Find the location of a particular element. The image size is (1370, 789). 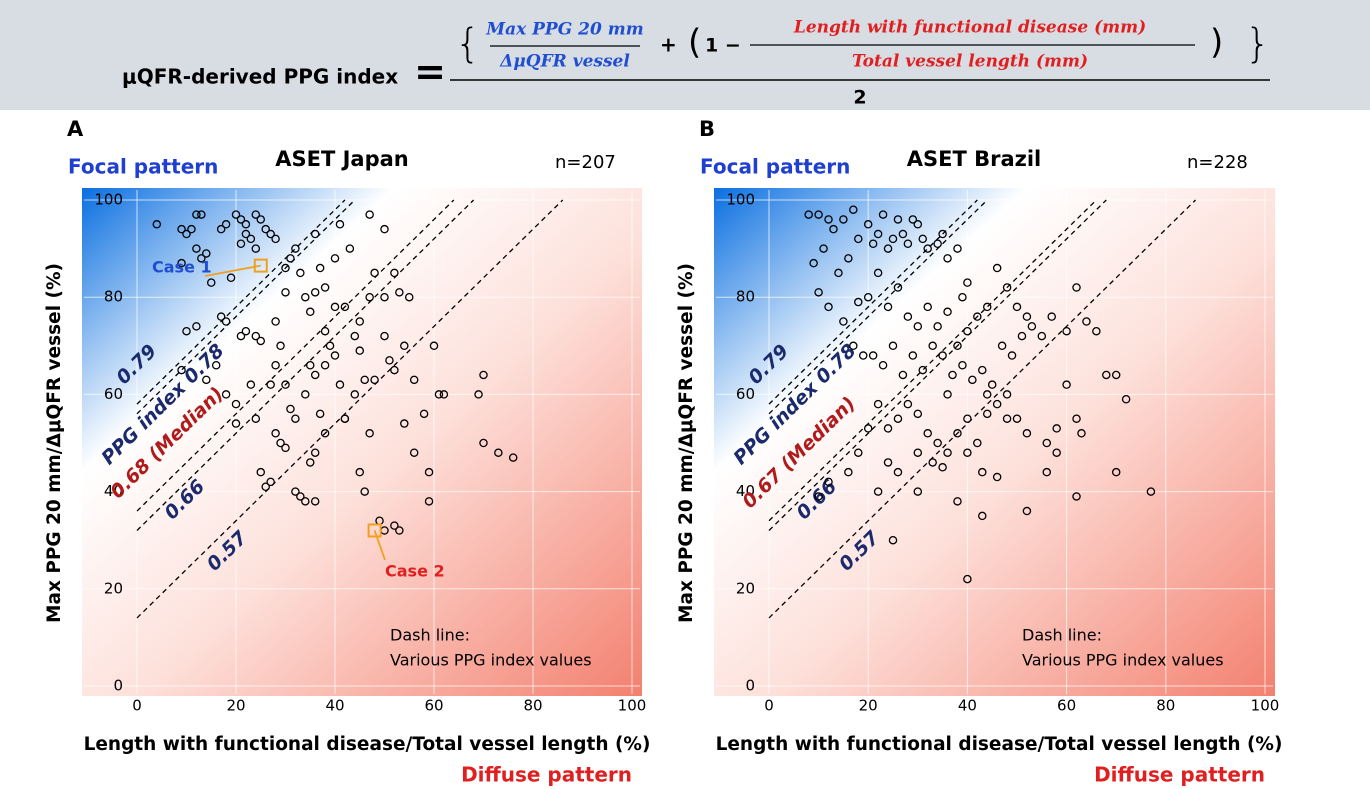

formula-term: Length with functional disease (mm) is located at coordinates (969, 28).